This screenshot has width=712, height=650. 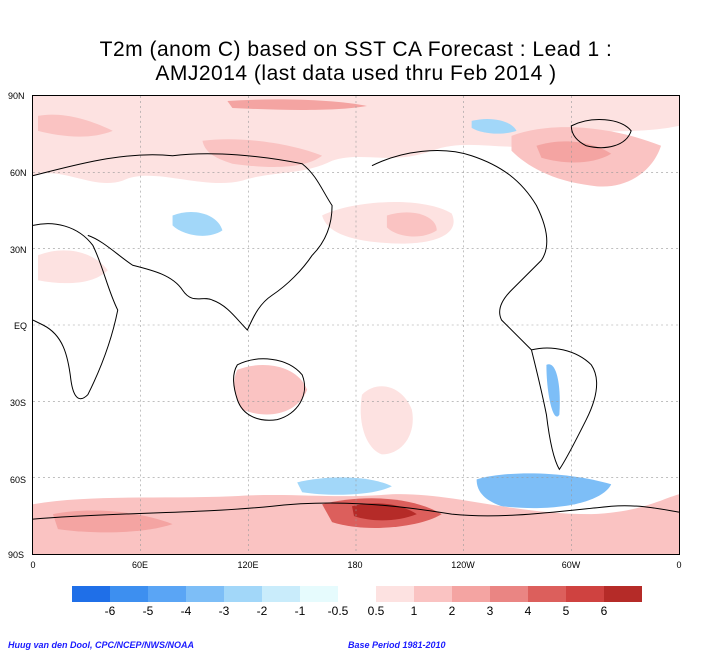 I want to click on colorbar-label-14: 6, so click(x=604, y=611).